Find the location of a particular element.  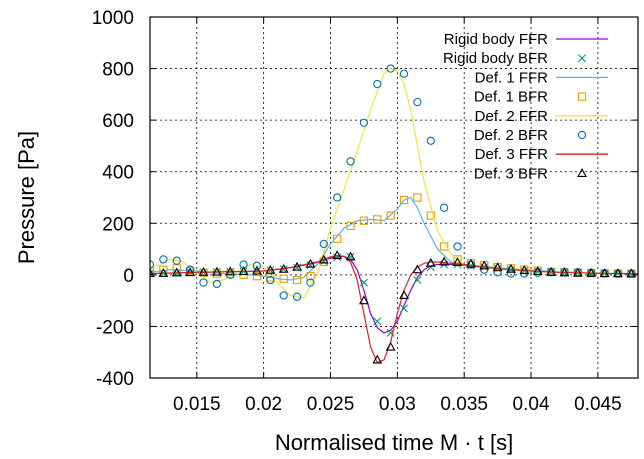

y-tick-label: 200 is located at coordinates (118, 224).